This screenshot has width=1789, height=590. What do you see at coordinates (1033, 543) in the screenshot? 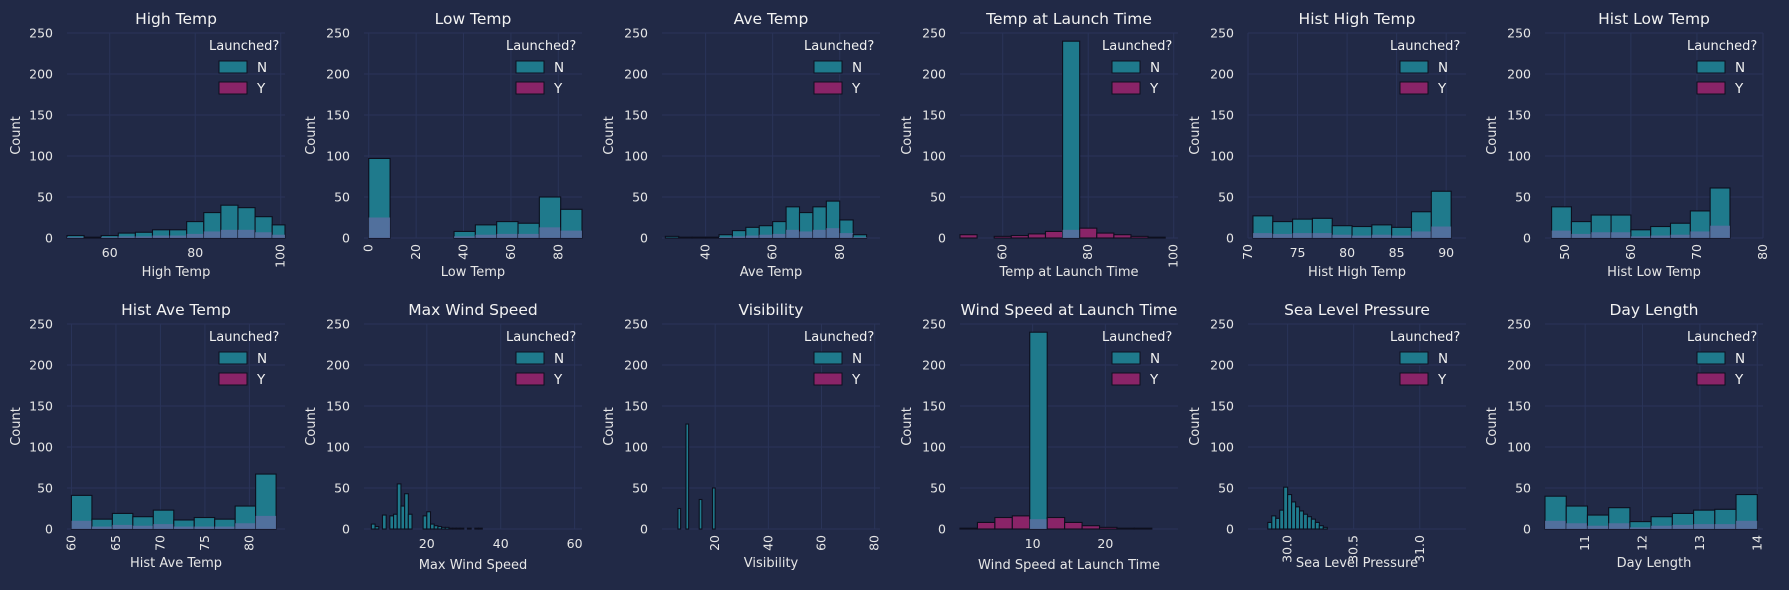
I see `x-tick-label: 10` at bounding box center [1033, 543].